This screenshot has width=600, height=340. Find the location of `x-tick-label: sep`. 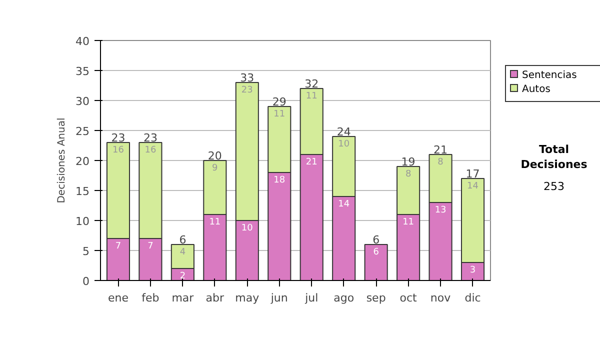

x-tick-label: sep is located at coordinates (376, 298).